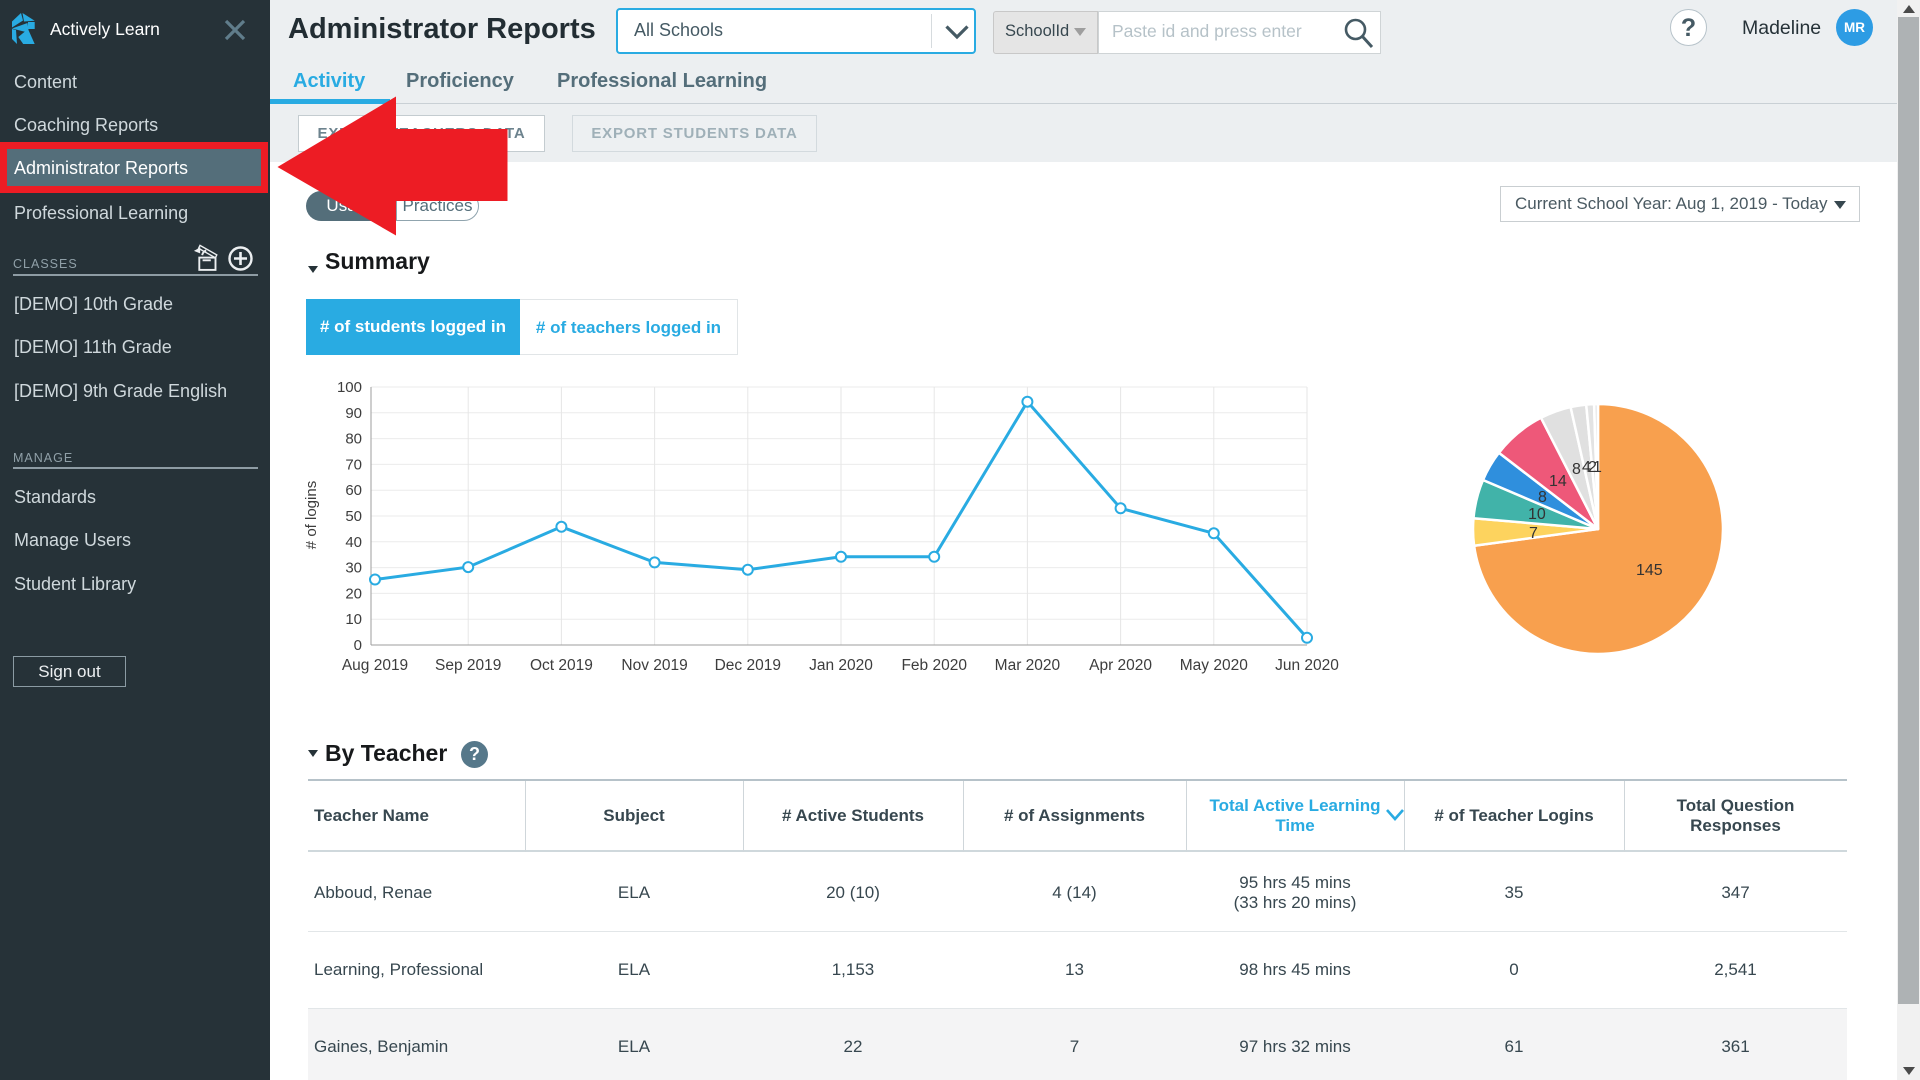  I want to click on svg-text: 100, so click(349, 387).